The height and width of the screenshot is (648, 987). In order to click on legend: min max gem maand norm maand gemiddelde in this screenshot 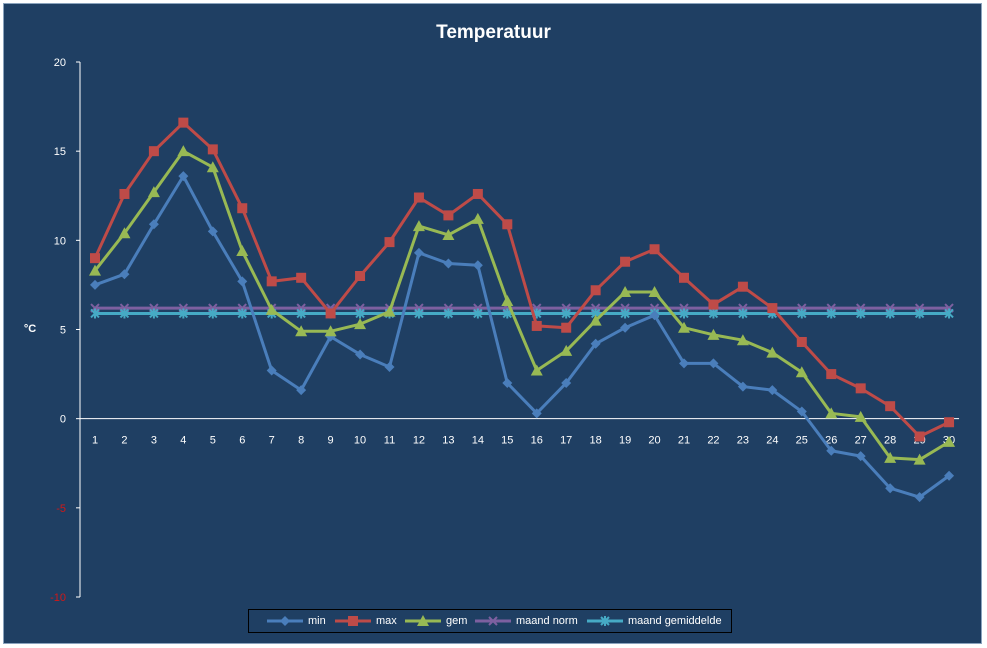, I will do `click(490, 621)`.